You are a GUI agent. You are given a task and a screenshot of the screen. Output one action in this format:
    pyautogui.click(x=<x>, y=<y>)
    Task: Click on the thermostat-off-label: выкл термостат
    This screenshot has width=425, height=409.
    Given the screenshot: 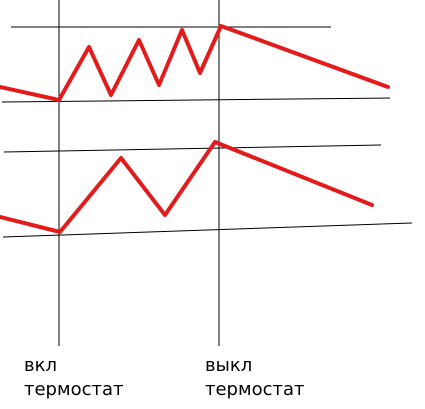 What is the action you would take?
    pyautogui.click(x=254, y=378)
    